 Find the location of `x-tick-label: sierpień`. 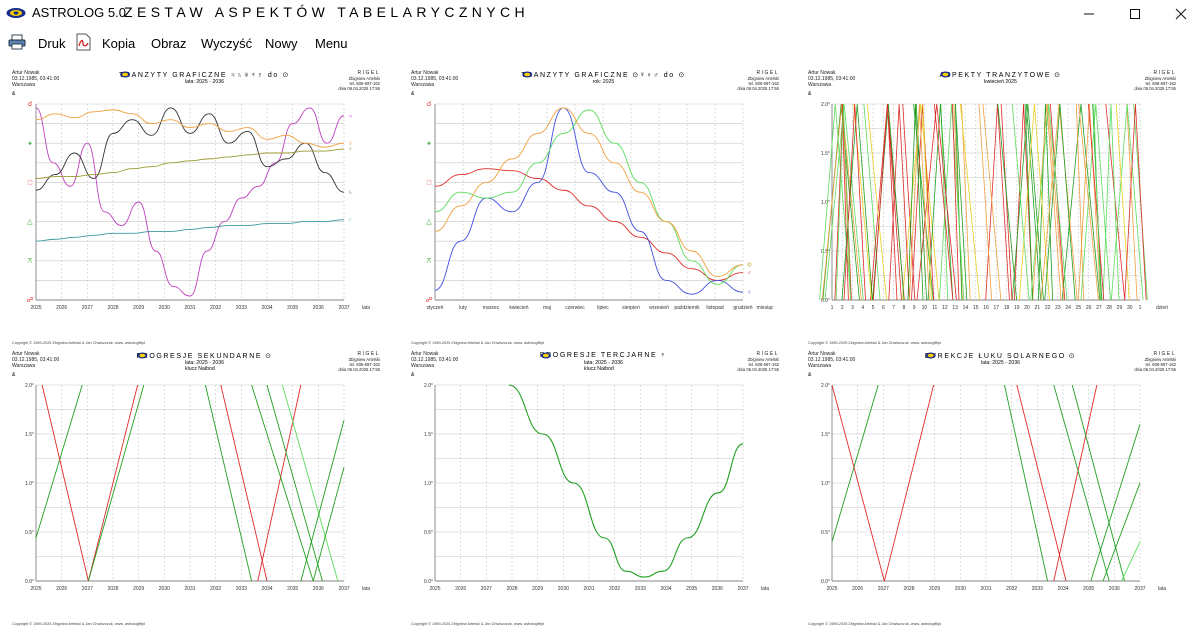

x-tick-label: sierpień is located at coordinates (631, 308).